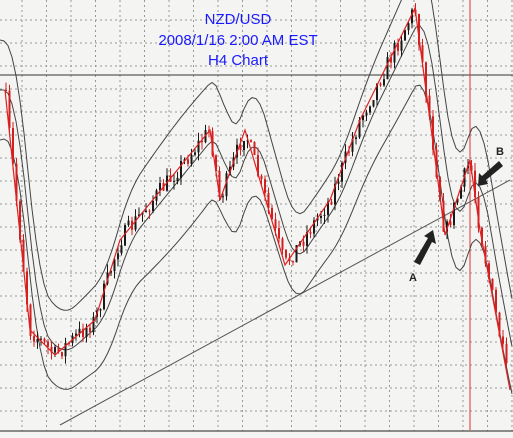  What do you see at coordinates (490, 173) in the screenshot?
I see `arrow-b` at bounding box center [490, 173].